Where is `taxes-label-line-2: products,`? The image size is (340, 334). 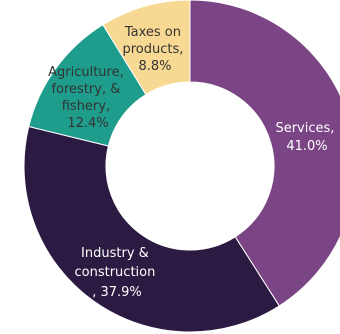 taxes-label-line-2: products, is located at coordinates (152, 49).